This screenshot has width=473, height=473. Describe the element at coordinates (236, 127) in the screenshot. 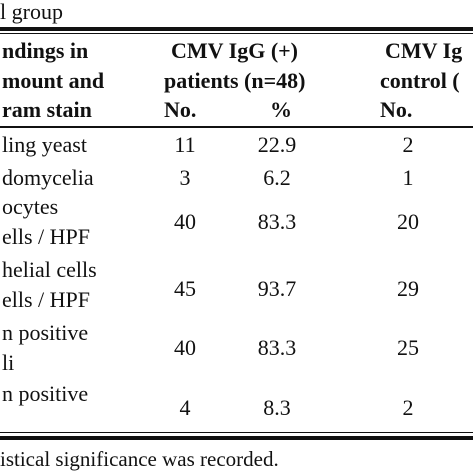

I see `header-rule` at that location.